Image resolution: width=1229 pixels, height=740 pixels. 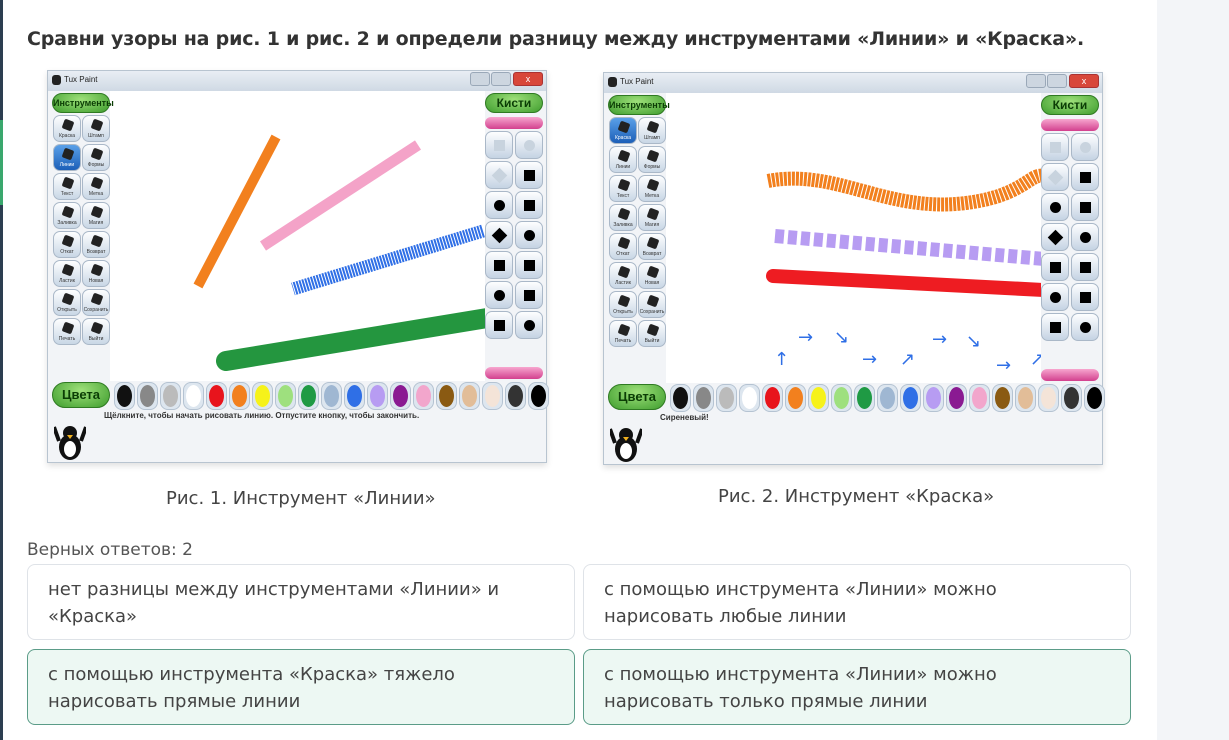 What do you see at coordinates (319, 236) in the screenshot?
I see `drawing-canvas` at bounding box center [319, 236].